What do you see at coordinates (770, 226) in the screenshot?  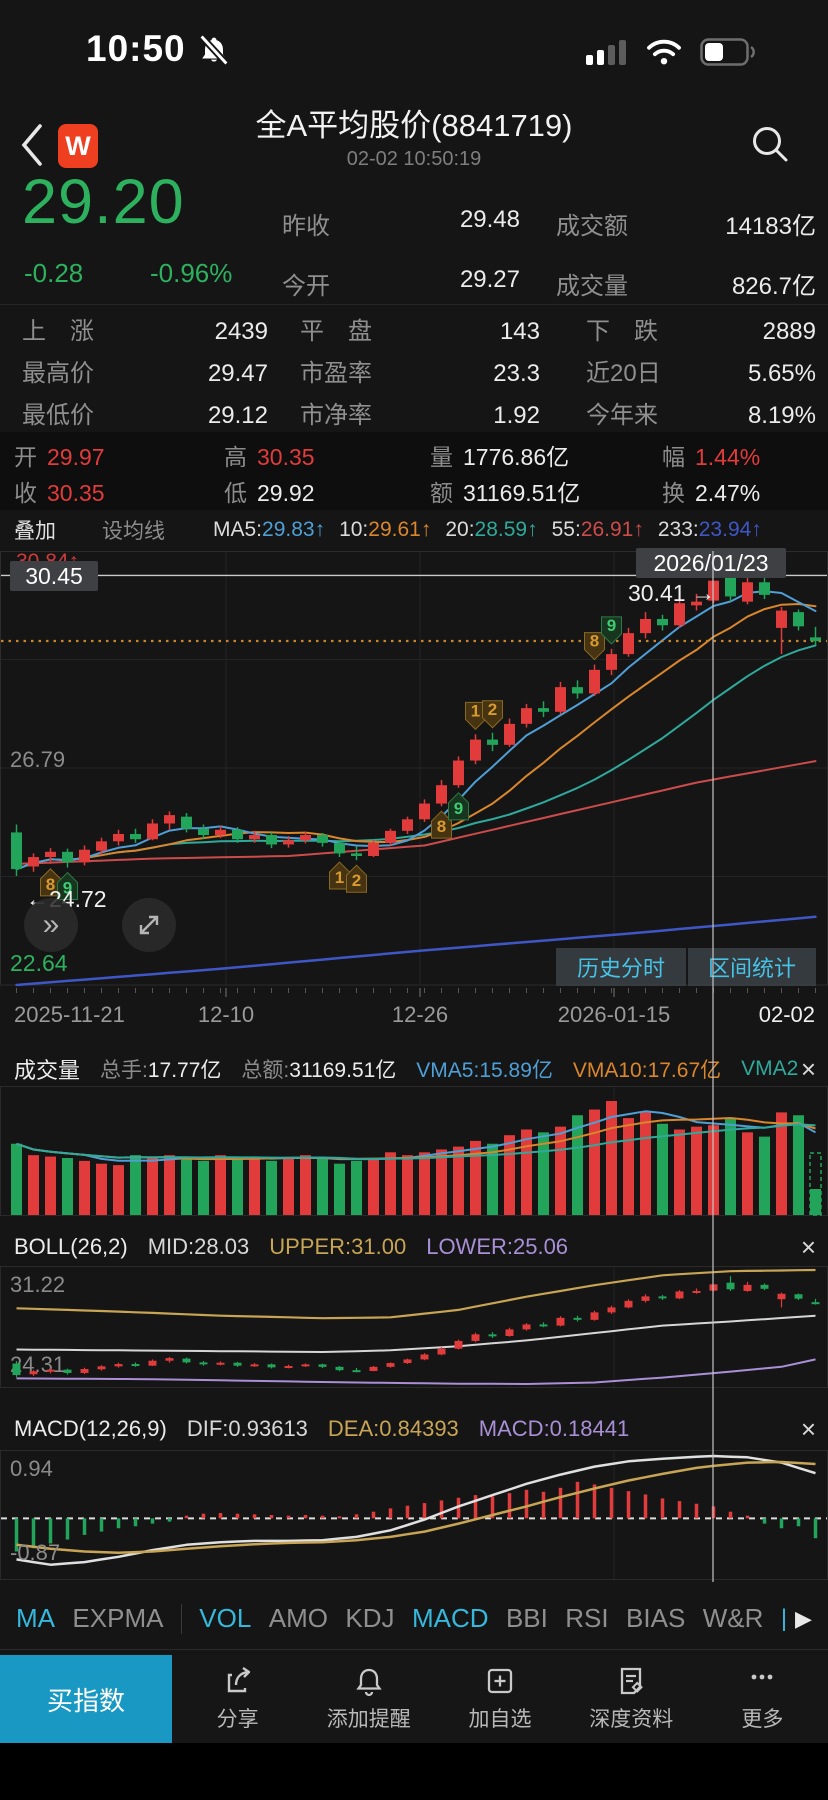 I see `field-value: 14183亿` at bounding box center [770, 226].